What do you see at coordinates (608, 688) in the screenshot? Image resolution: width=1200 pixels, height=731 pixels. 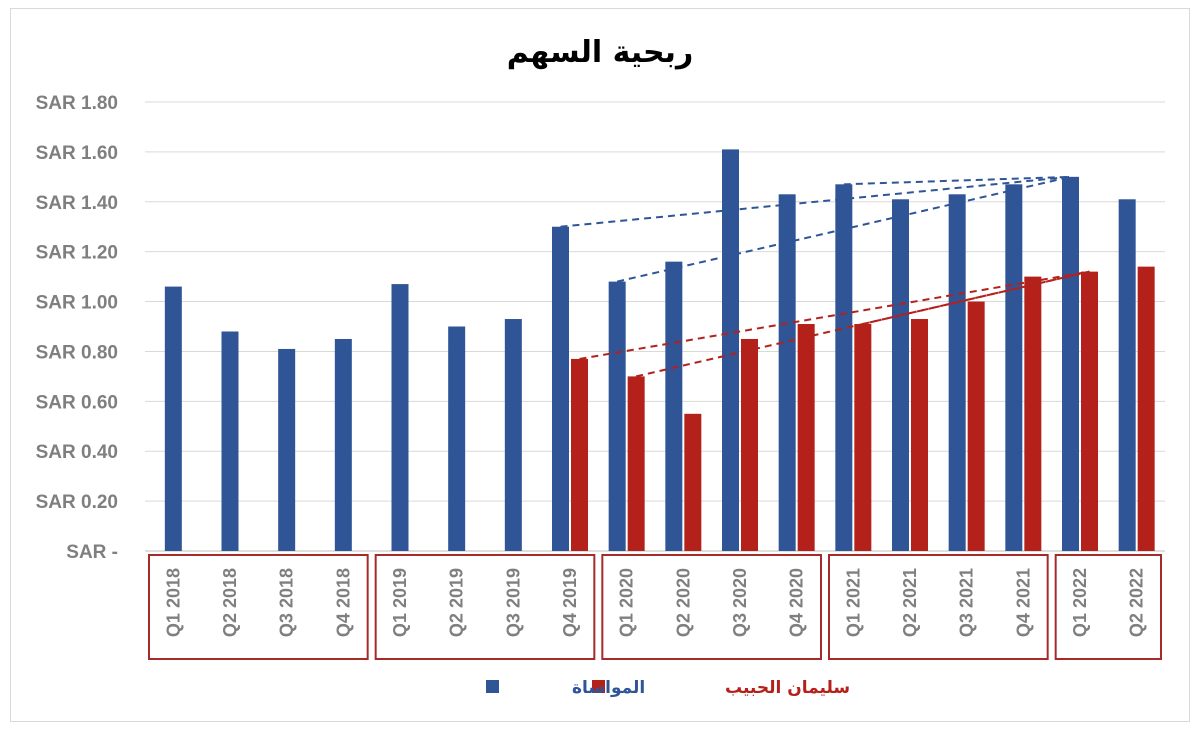 I see `legend-label: المواساة` at bounding box center [608, 688].